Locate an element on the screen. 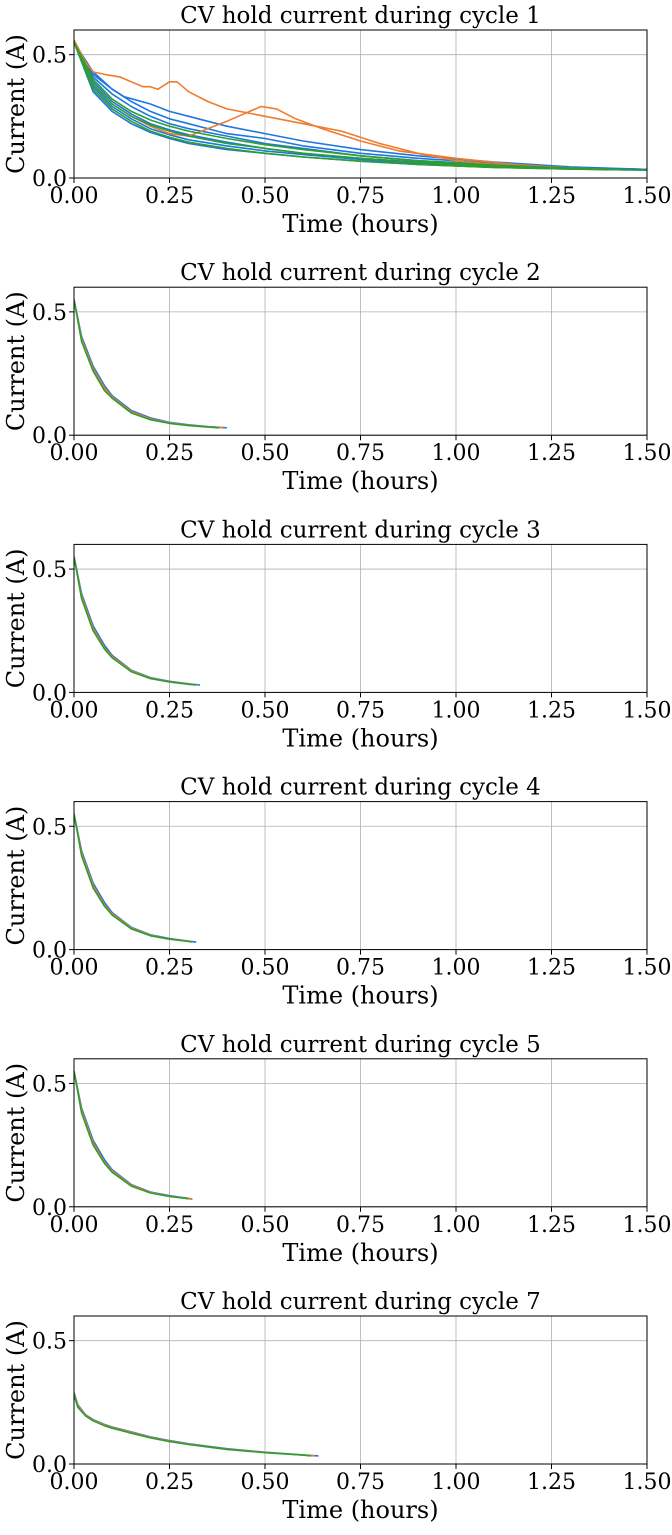 The image size is (672, 1535). chart-title: CV hold current during cycle 5 is located at coordinates (360, 1045).